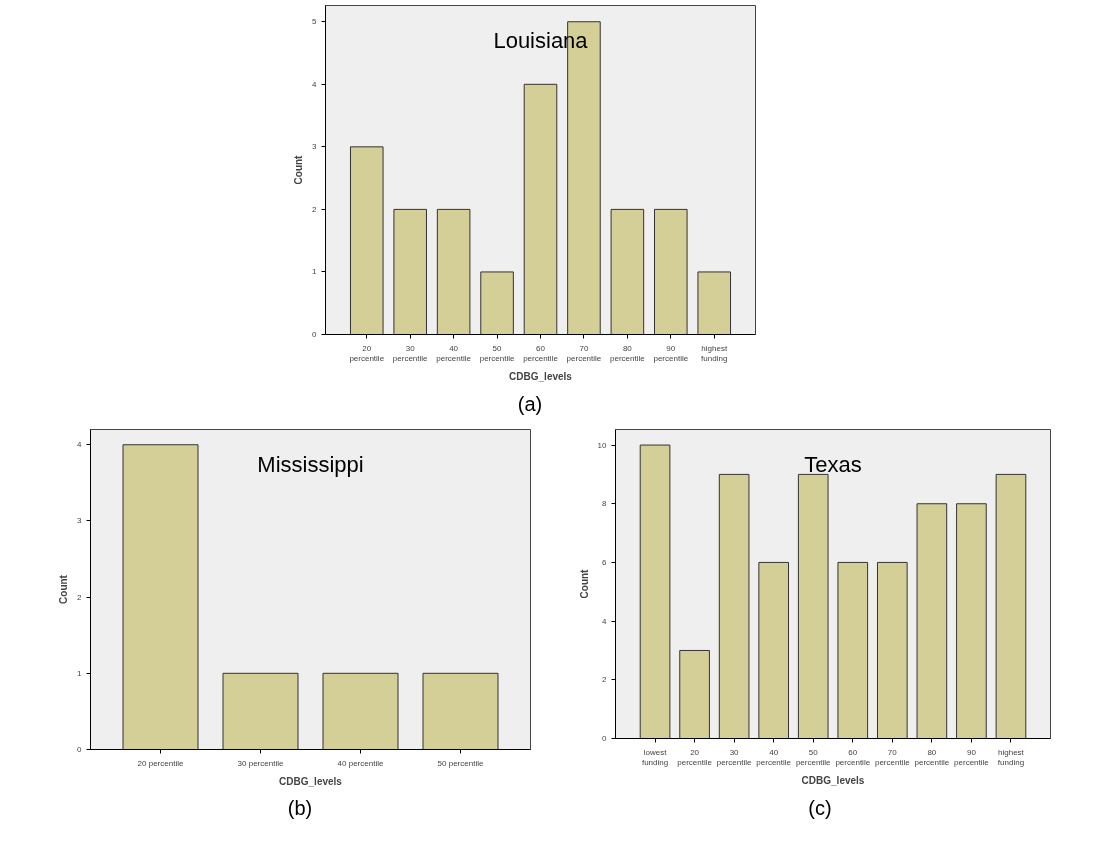 Image resolution: width=1107 pixels, height=866 pixels. Describe the element at coordinates (602, 445) in the screenshot. I see `y-tick-label: 10` at that location.